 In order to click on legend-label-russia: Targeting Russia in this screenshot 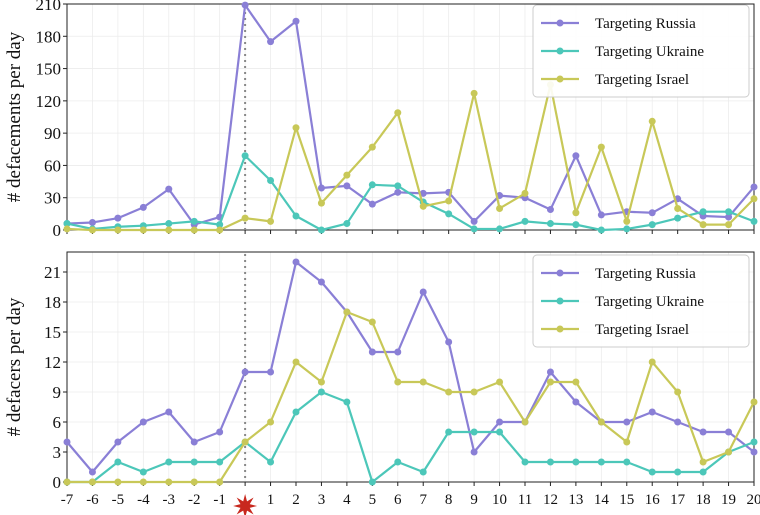, I will do `click(645, 274)`.